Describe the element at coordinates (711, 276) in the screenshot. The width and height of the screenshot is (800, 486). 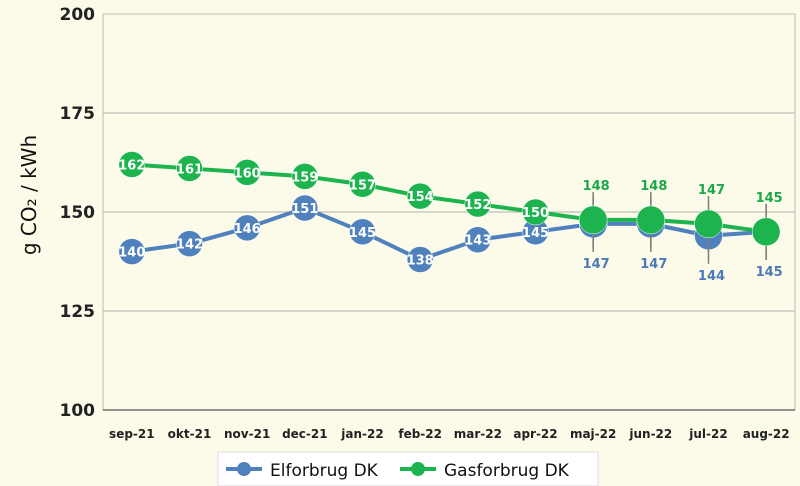
I see `data-label: 144` at that location.